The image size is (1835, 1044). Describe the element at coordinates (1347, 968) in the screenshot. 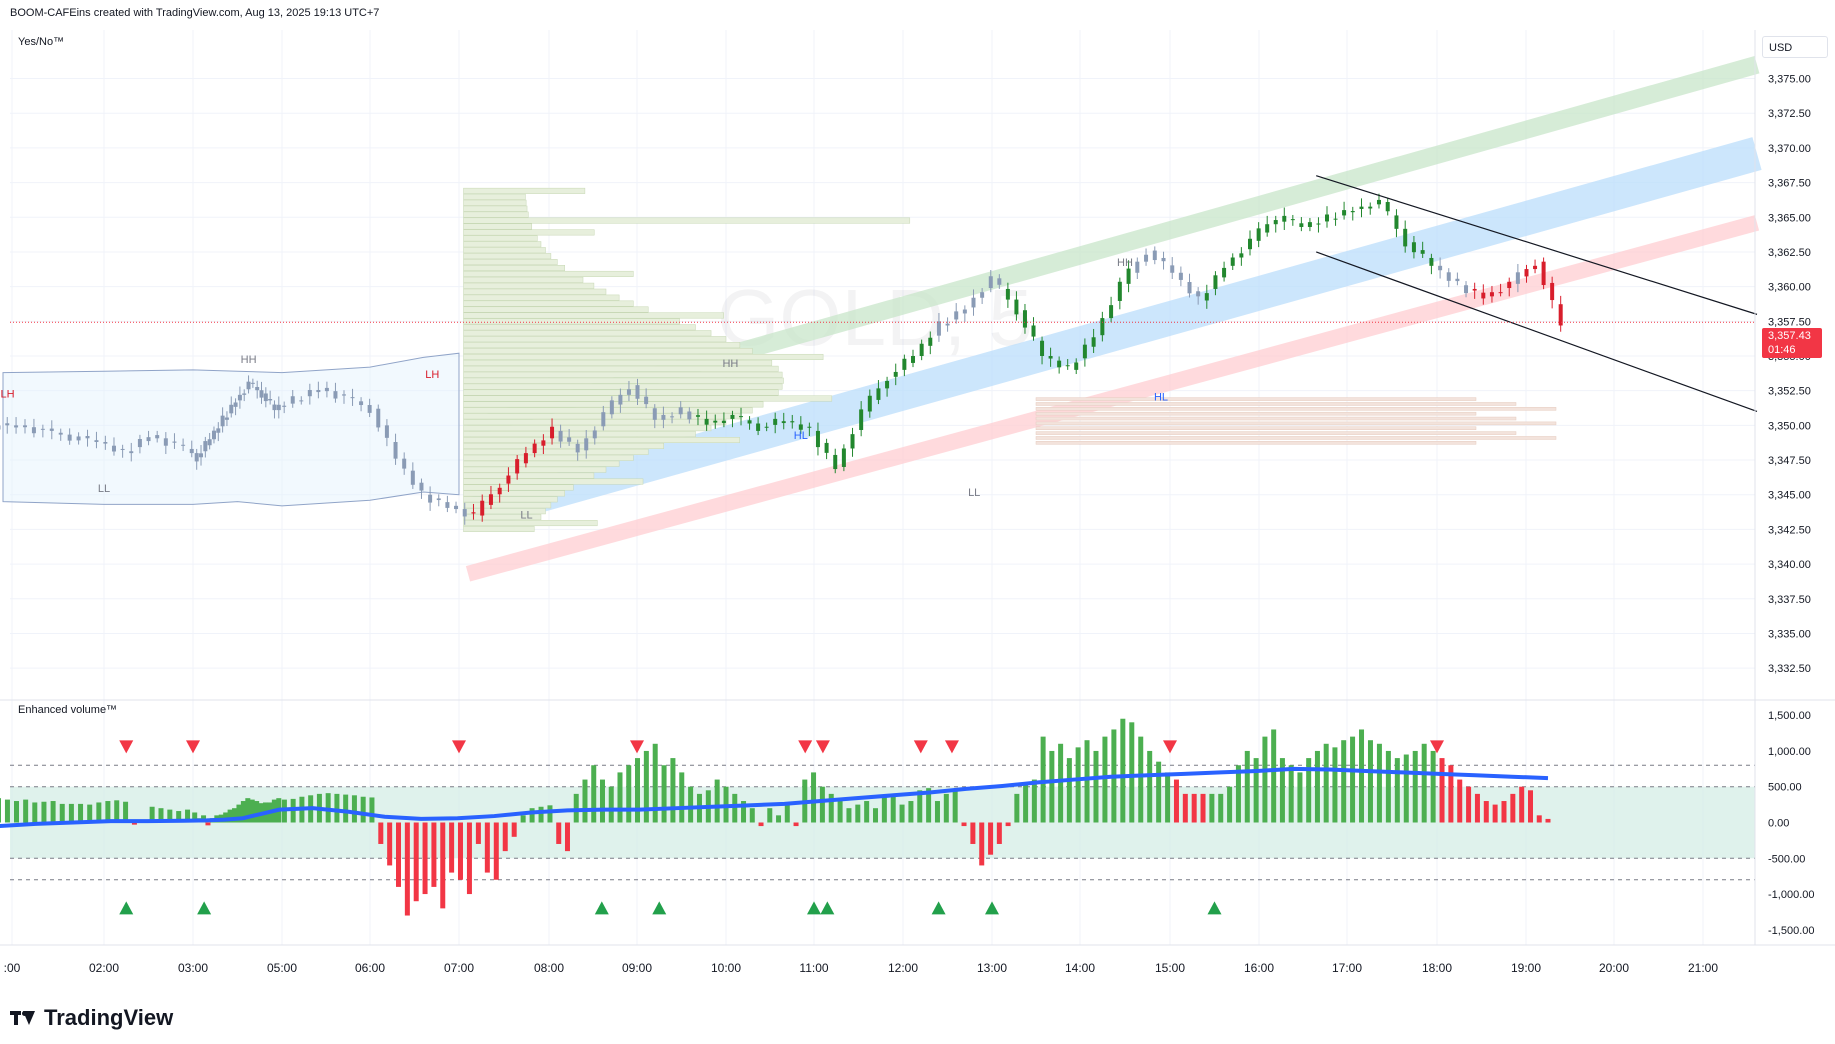

I see `time-tick-label: 17:00` at that location.